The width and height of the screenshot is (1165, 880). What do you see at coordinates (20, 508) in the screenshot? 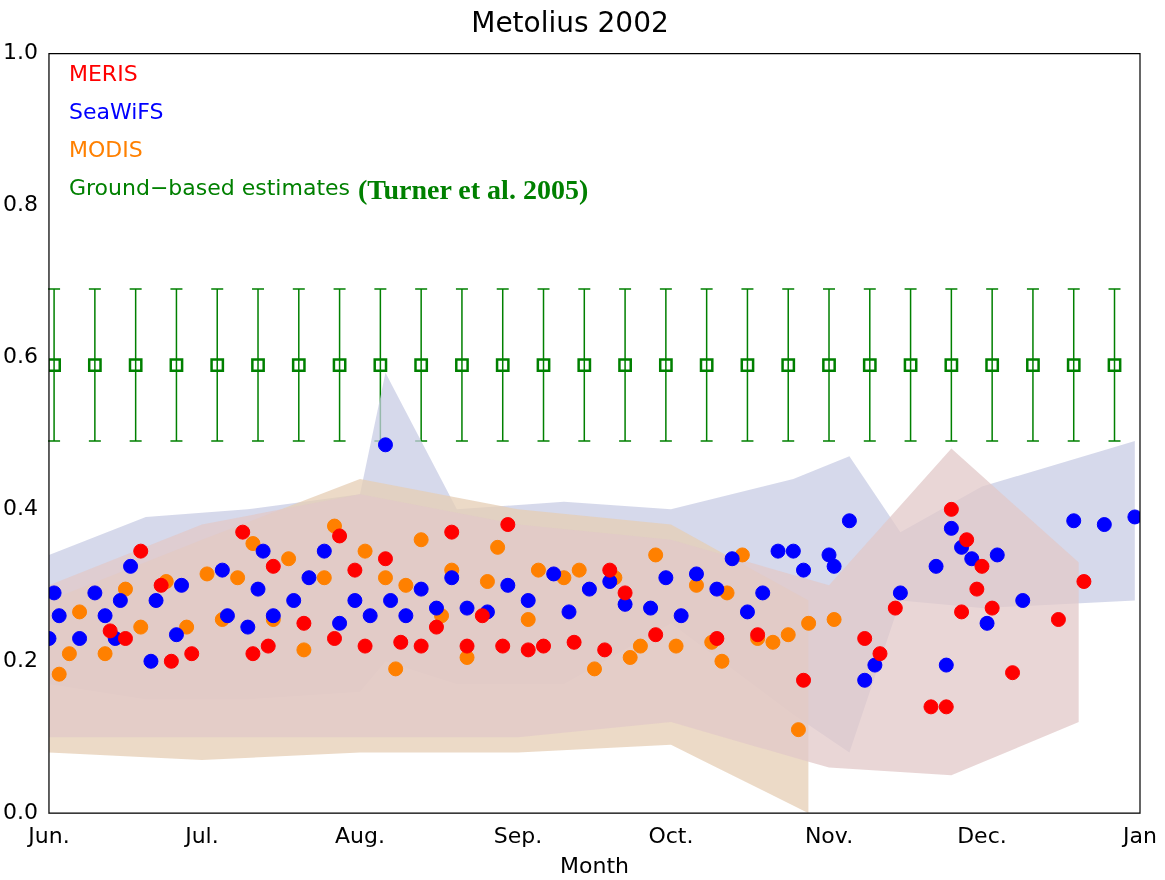
I see `y-tick-label: 0.4` at bounding box center [20, 508].